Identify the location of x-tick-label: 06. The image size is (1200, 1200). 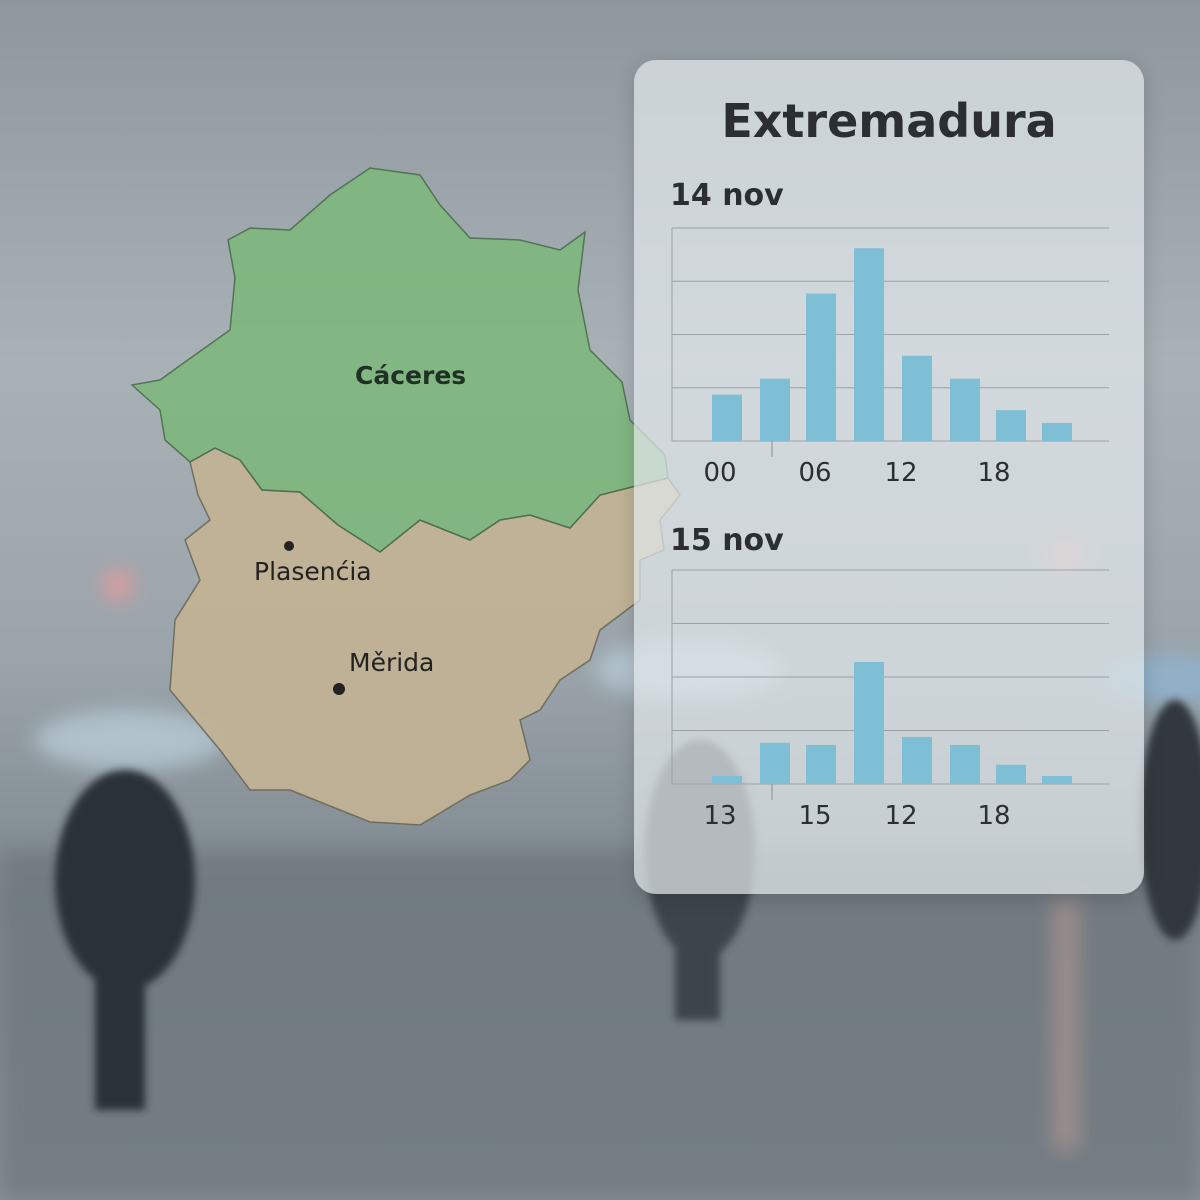
(814, 473).